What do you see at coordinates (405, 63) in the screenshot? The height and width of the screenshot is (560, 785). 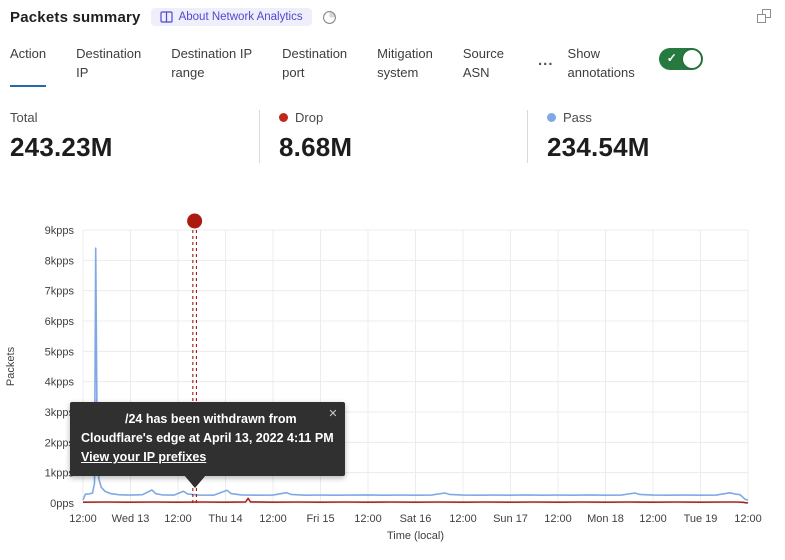 I see `tab-mitigation-system: Mitigation system` at bounding box center [405, 63].